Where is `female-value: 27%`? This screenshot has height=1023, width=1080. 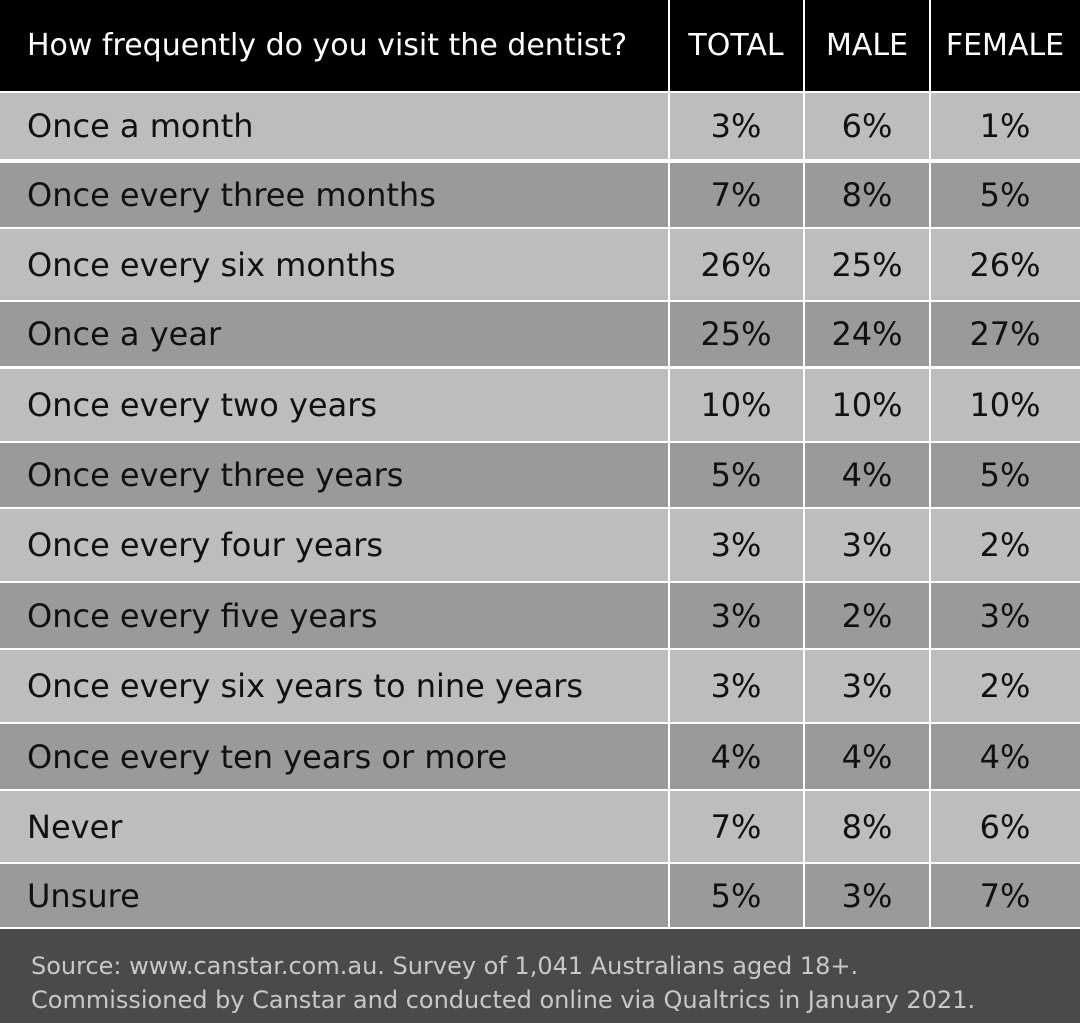 female-value: 27% is located at coordinates (1005, 334).